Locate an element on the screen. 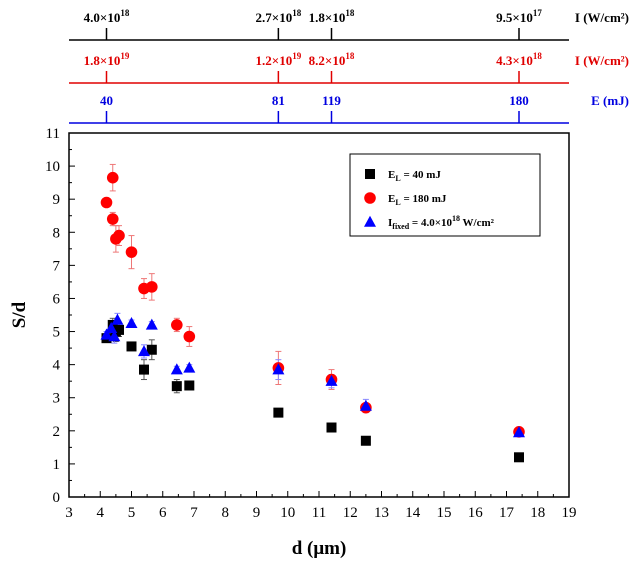 The height and width of the screenshot is (564, 634). top-axis-tick-label: 9.5×10¹⁷ is located at coordinates (519, 16).